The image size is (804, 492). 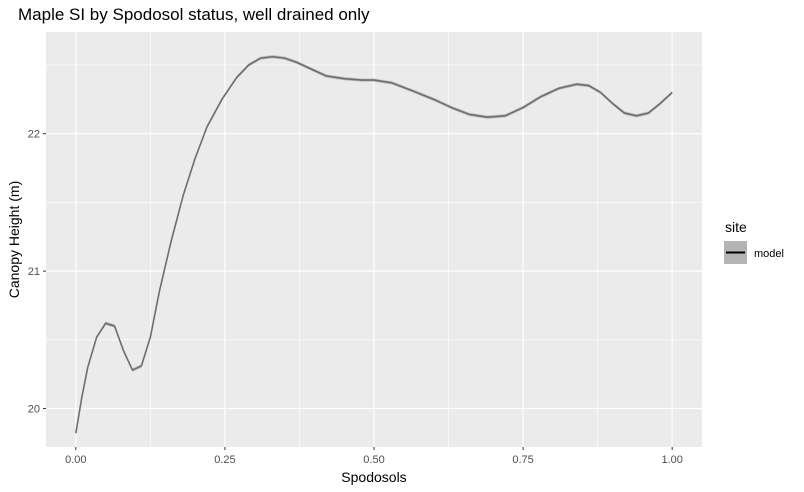 What do you see at coordinates (373, 477) in the screenshot?
I see `x-axis-title: Spodosols` at bounding box center [373, 477].